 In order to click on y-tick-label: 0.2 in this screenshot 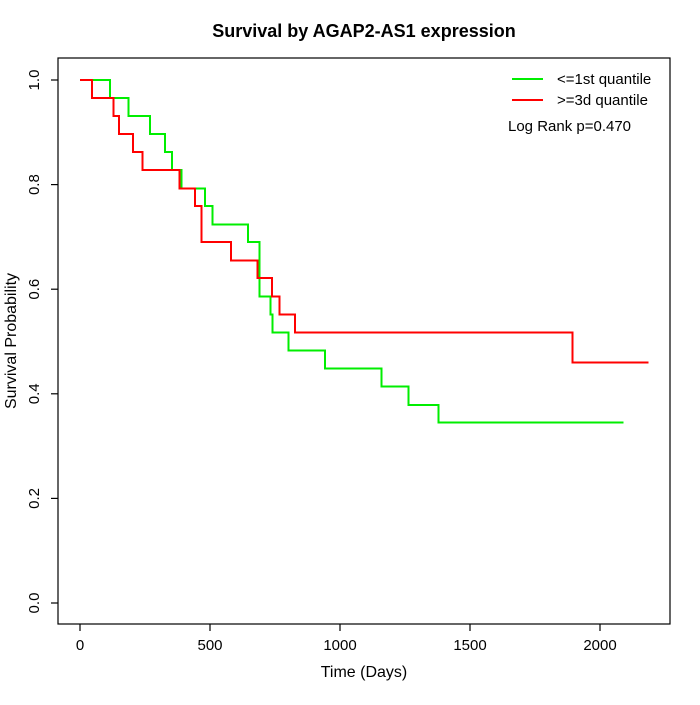, I will do `click(34, 498)`.